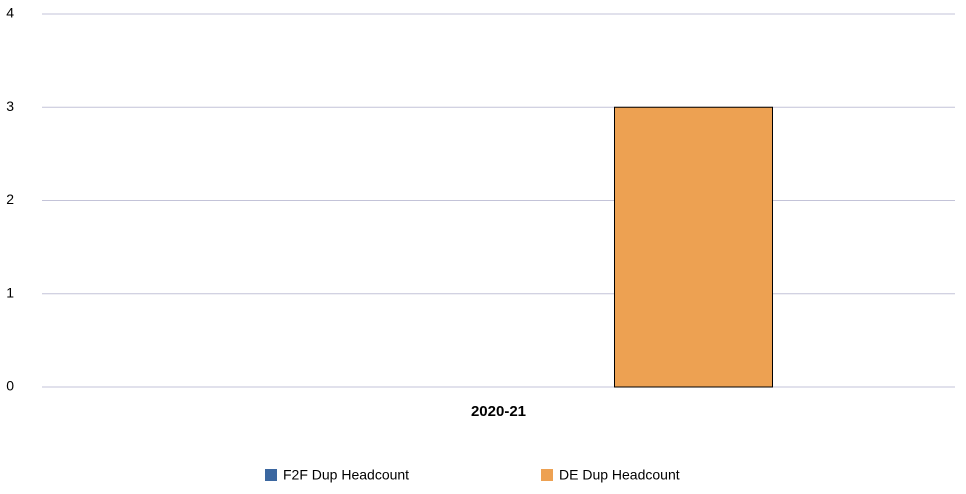 Image resolution: width=966 pixels, height=494 pixels. I want to click on bar, so click(693, 247).